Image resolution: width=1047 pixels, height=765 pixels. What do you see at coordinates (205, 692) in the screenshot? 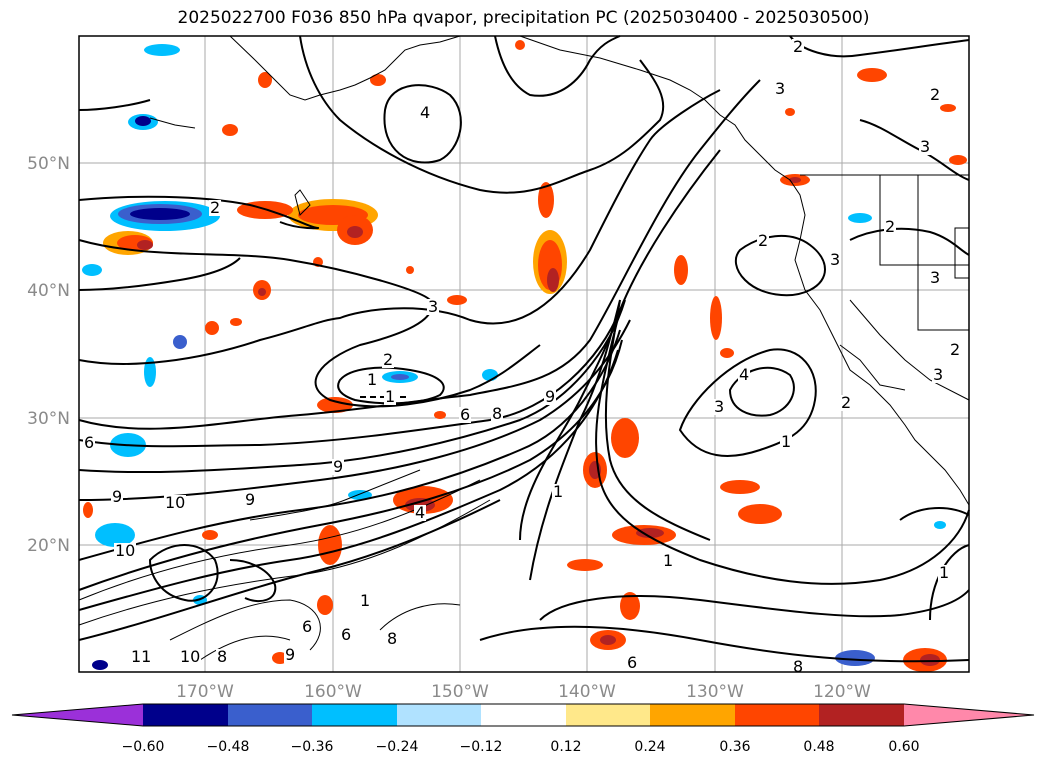
I see `lon-label: 170°W` at bounding box center [205, 692].